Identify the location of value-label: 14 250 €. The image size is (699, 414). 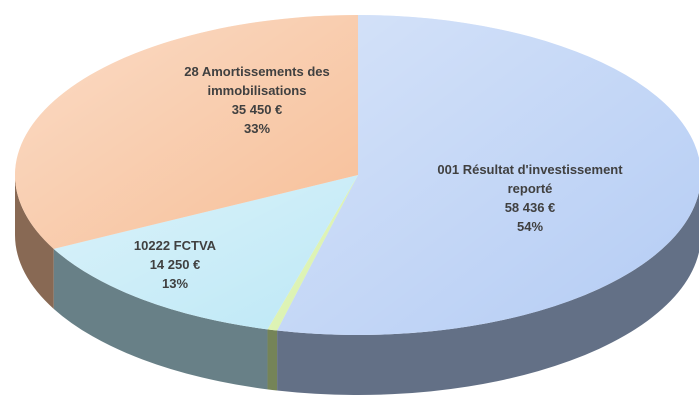
(175, 264).